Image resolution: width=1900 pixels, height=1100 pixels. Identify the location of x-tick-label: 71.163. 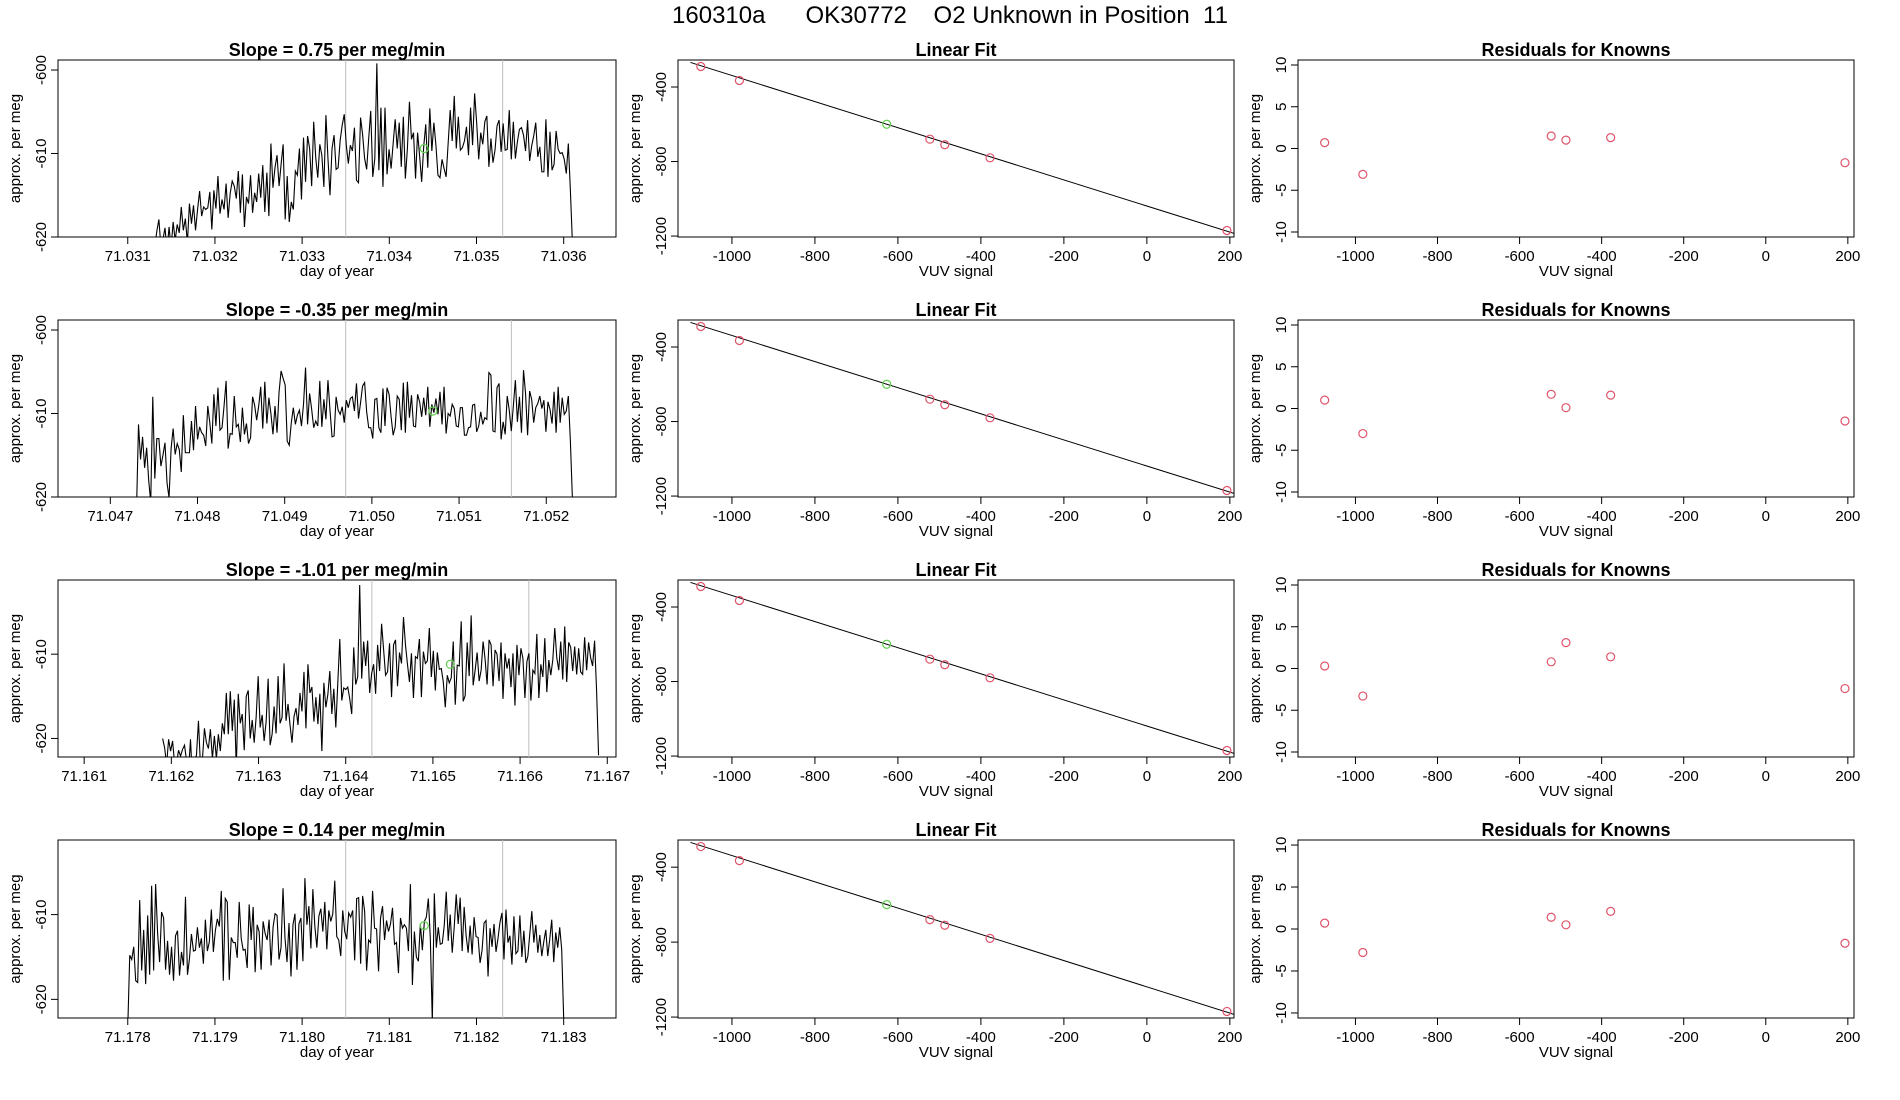
(259, 776).